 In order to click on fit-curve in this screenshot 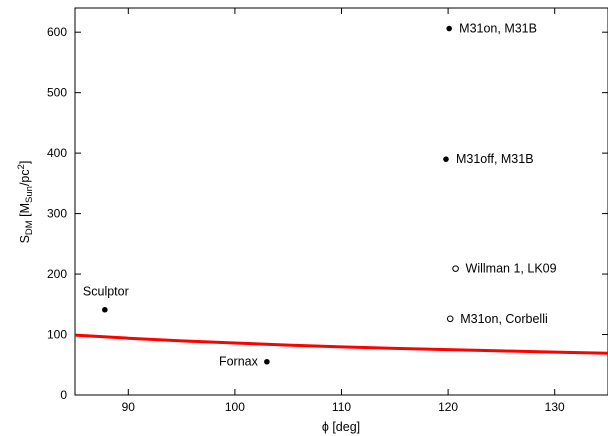, I will do `click(341, 344)`.